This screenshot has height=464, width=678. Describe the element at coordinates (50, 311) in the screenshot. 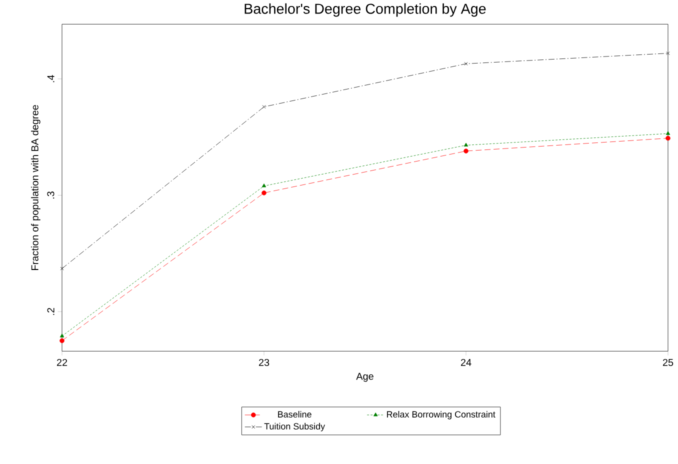

I see `y-tick-label: .2` at that location.